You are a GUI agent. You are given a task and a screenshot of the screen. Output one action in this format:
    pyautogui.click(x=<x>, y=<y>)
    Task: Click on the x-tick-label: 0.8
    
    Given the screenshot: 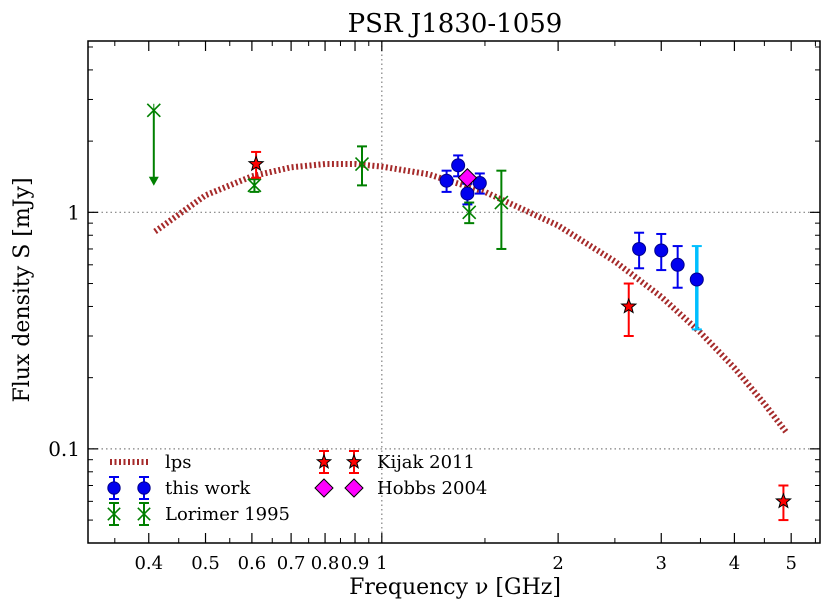 What is the action you would take?
    pyautogui.click(x=325, y=563)
    